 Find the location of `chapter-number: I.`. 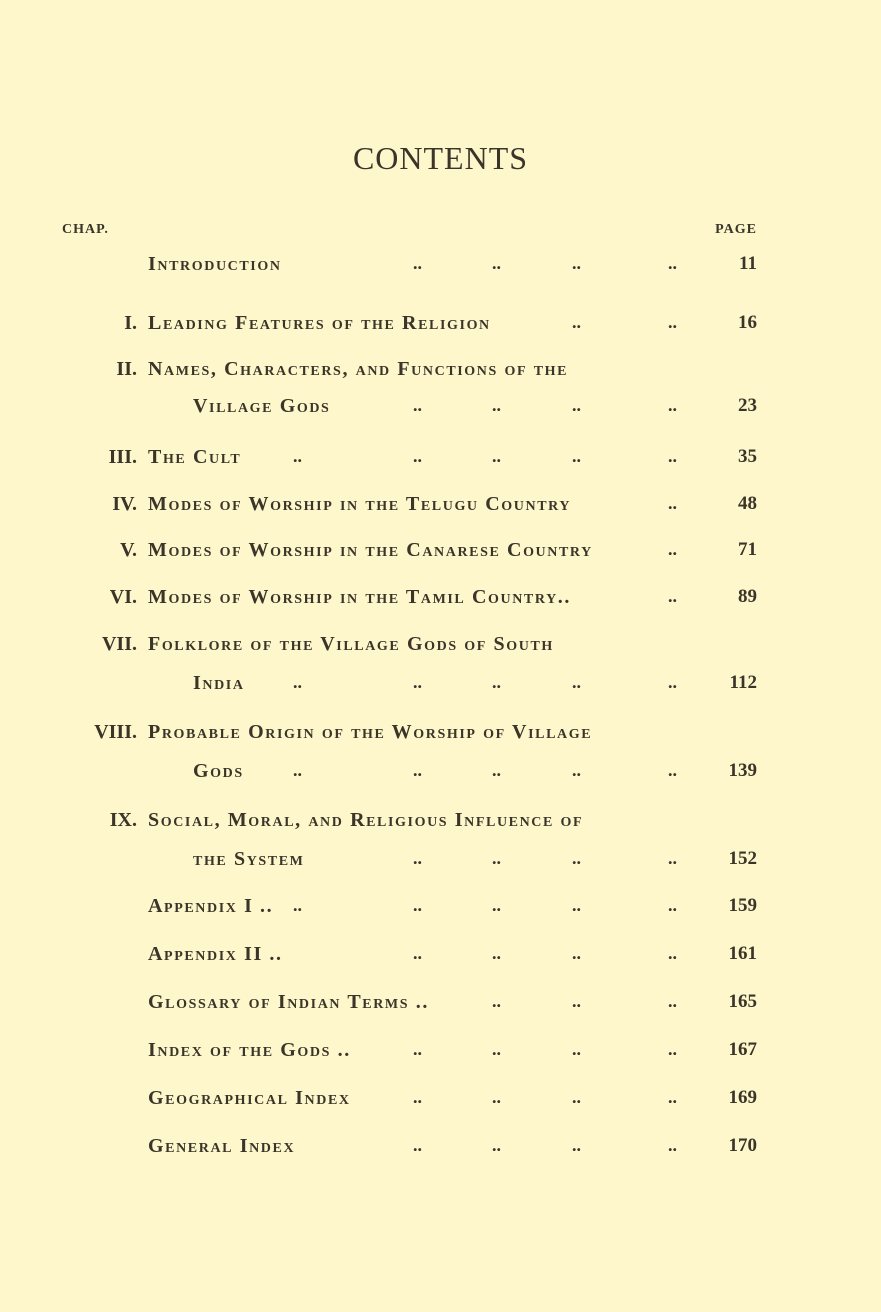

chapter-number: I. is located at coordinates (130, 323).